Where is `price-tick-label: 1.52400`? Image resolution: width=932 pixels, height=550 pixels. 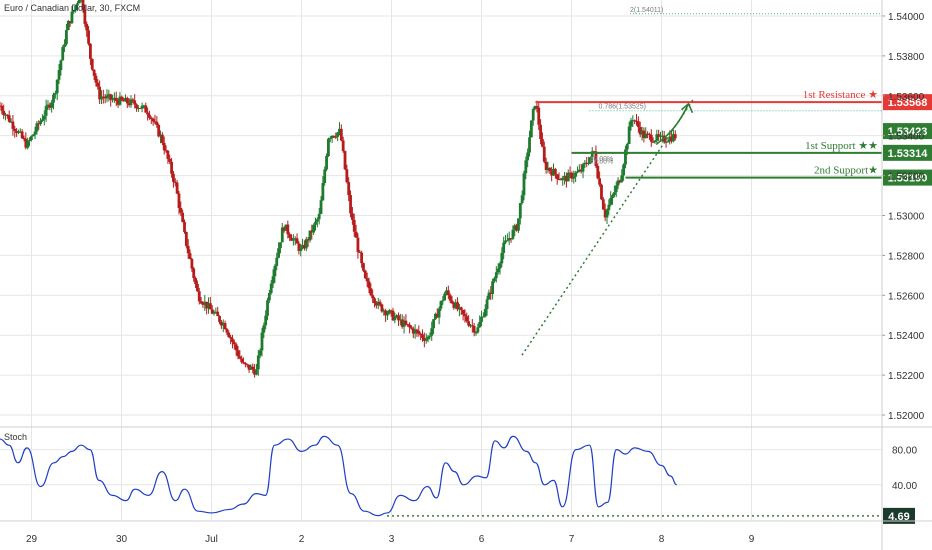
price-tick-label: 1.52400 is located at coordinates (906, 336).